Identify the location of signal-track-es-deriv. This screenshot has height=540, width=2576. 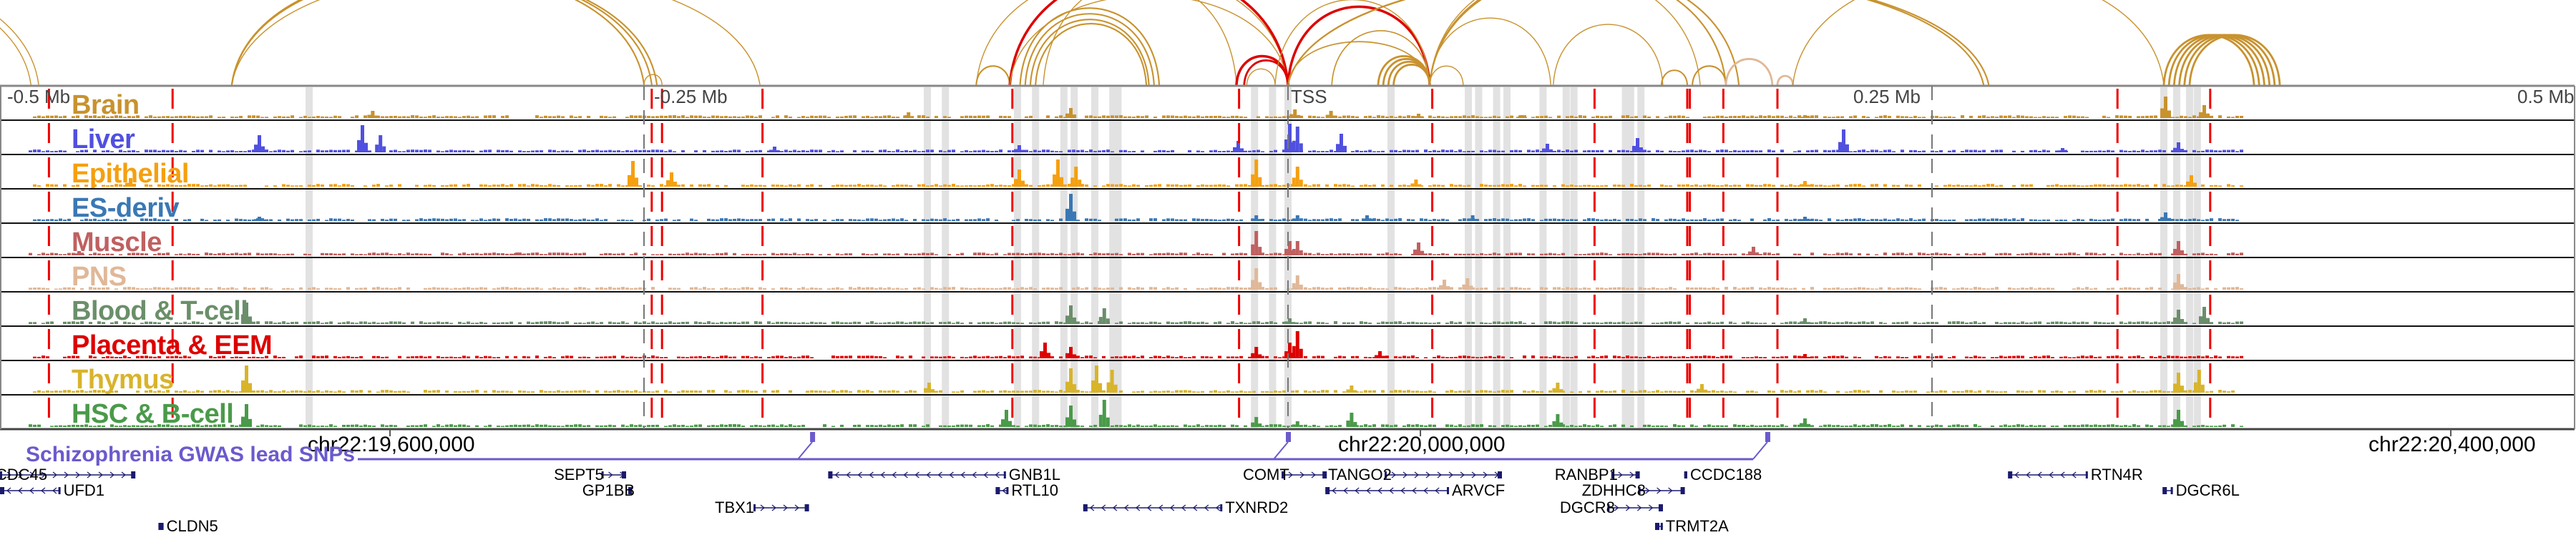
(1136, 207).